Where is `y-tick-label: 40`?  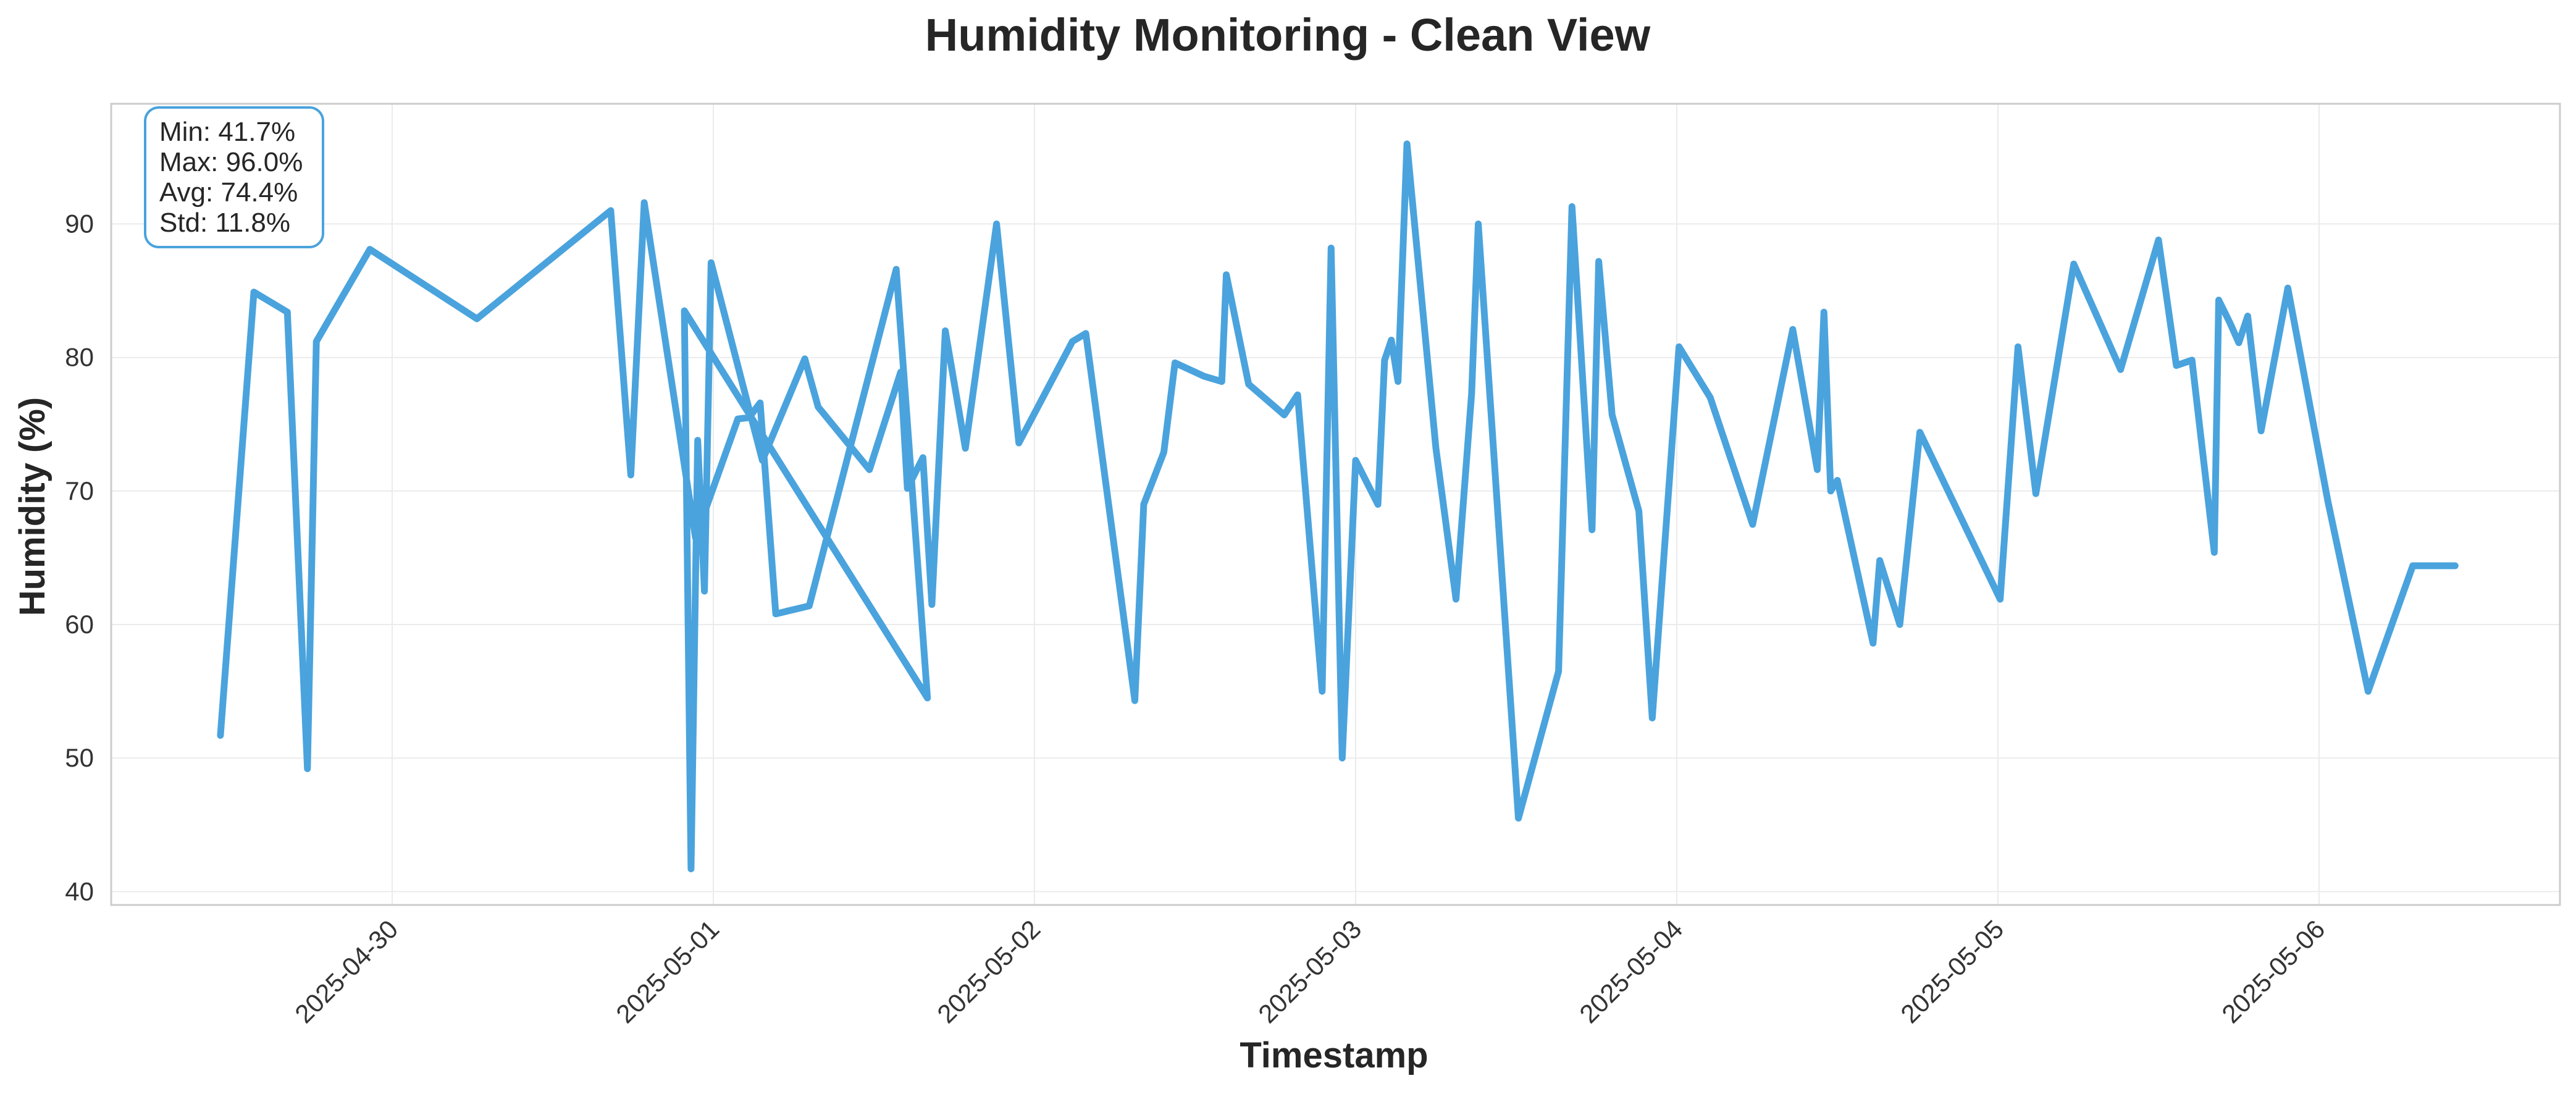 y-tick-label: 40 is located at coordinates (80, 891).